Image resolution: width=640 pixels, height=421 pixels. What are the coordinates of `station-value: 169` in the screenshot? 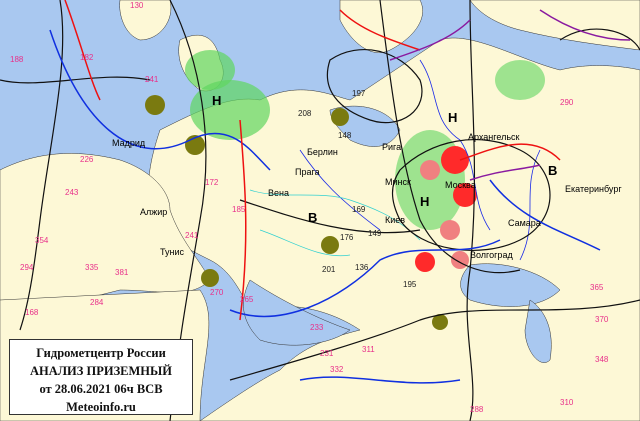 It's located at (359, 209).